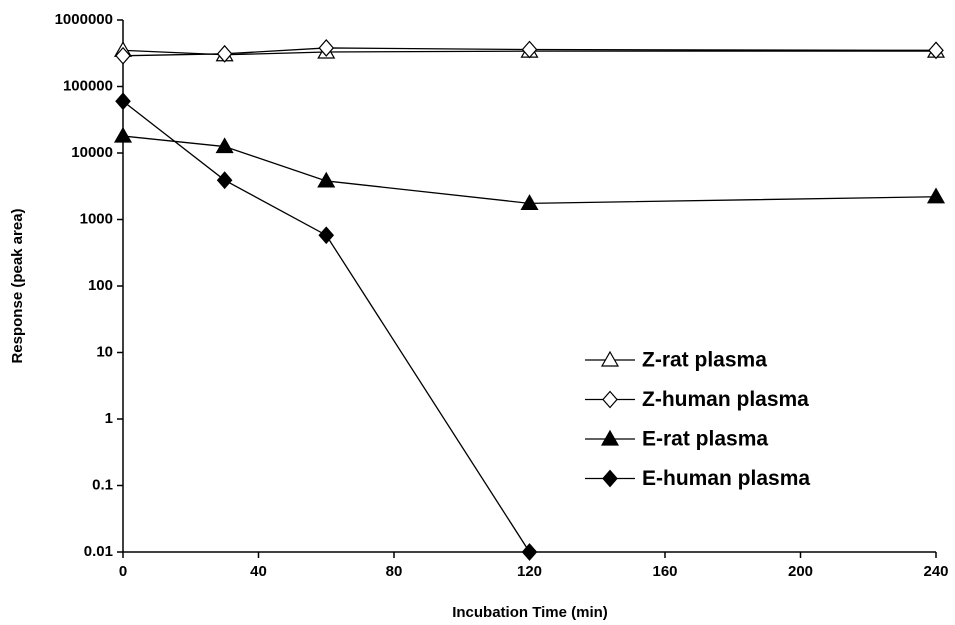 This screenshot has height=625, width=955. I want to click on x-tick-label: 80, so click(394, 571).